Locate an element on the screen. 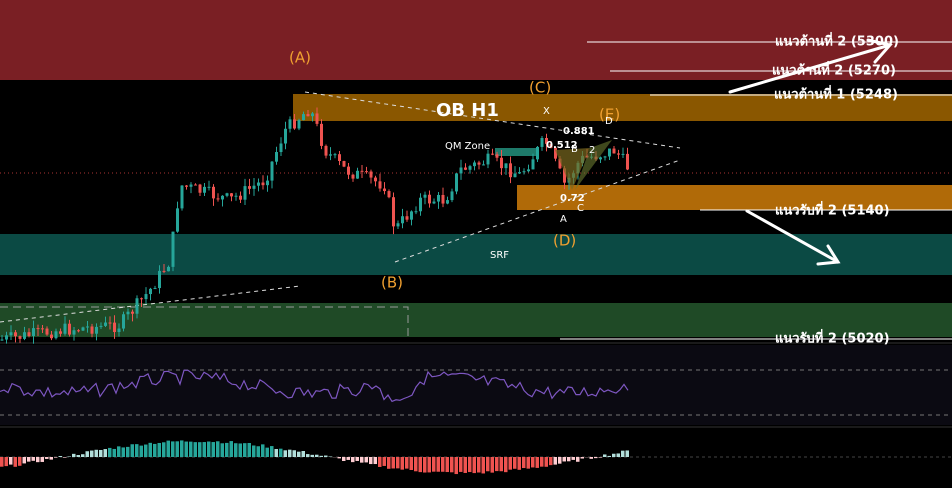  srf-zone is located at coordinates (476, 254).